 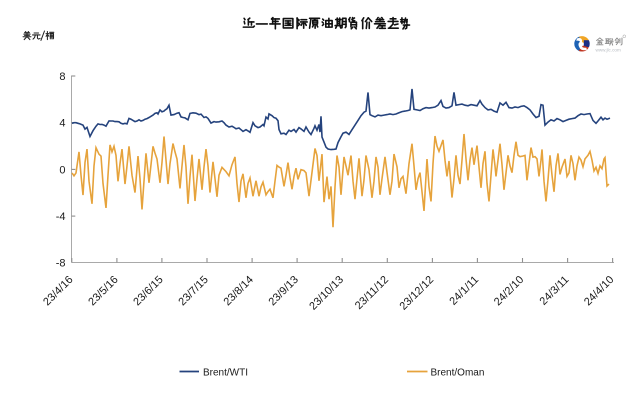 What do you see at coordinates (608, 50) in the screenshot?
I see `svg-text: www.jlc.com` at bounding box center [608, 50].